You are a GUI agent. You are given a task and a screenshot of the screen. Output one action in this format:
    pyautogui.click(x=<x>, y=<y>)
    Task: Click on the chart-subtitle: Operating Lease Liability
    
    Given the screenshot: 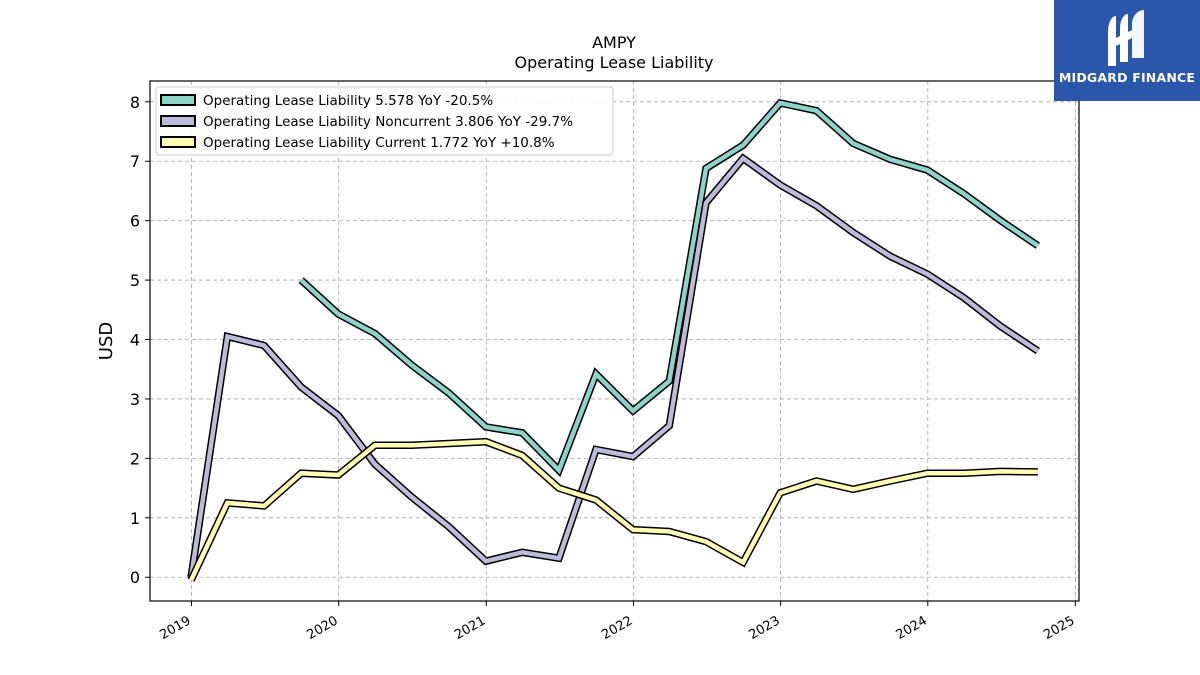 What is the action you would take?
    pyautogui.click(x=613, y=62)
    